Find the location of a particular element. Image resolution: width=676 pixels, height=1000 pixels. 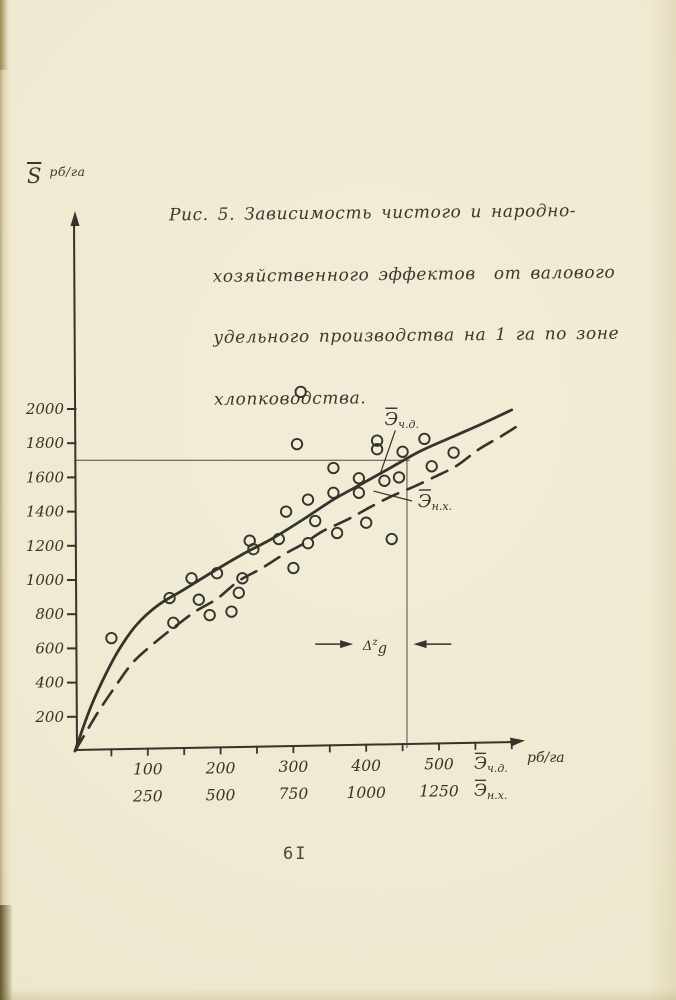

y-axis-line is located at coordinates (75, 485).